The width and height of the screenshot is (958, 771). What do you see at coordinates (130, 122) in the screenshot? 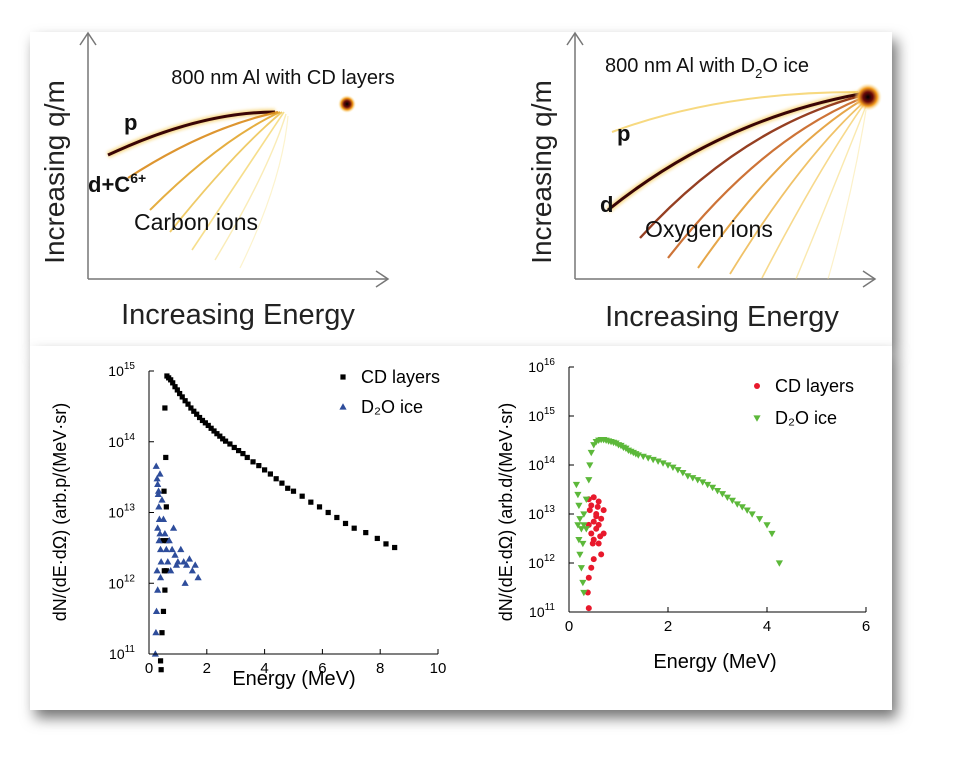
I see `label-proton-left: p` at bounding box center [130, 122].